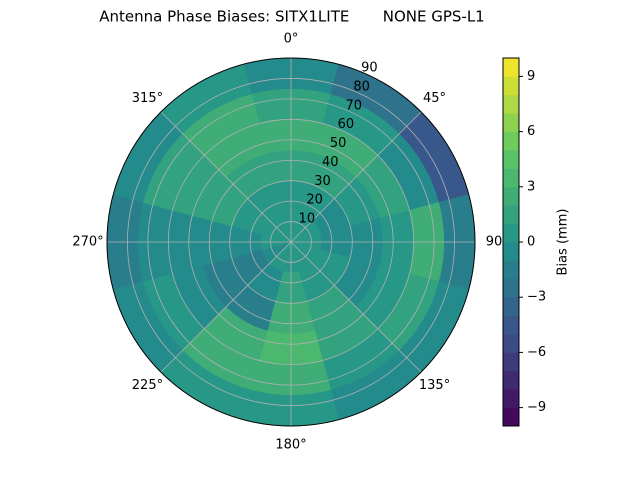 The width and height of the screenshot is (640, 480). Describe the element at coordinates (494, 242) in the screenshot. I see `theta-tick-label: 90` at that location.